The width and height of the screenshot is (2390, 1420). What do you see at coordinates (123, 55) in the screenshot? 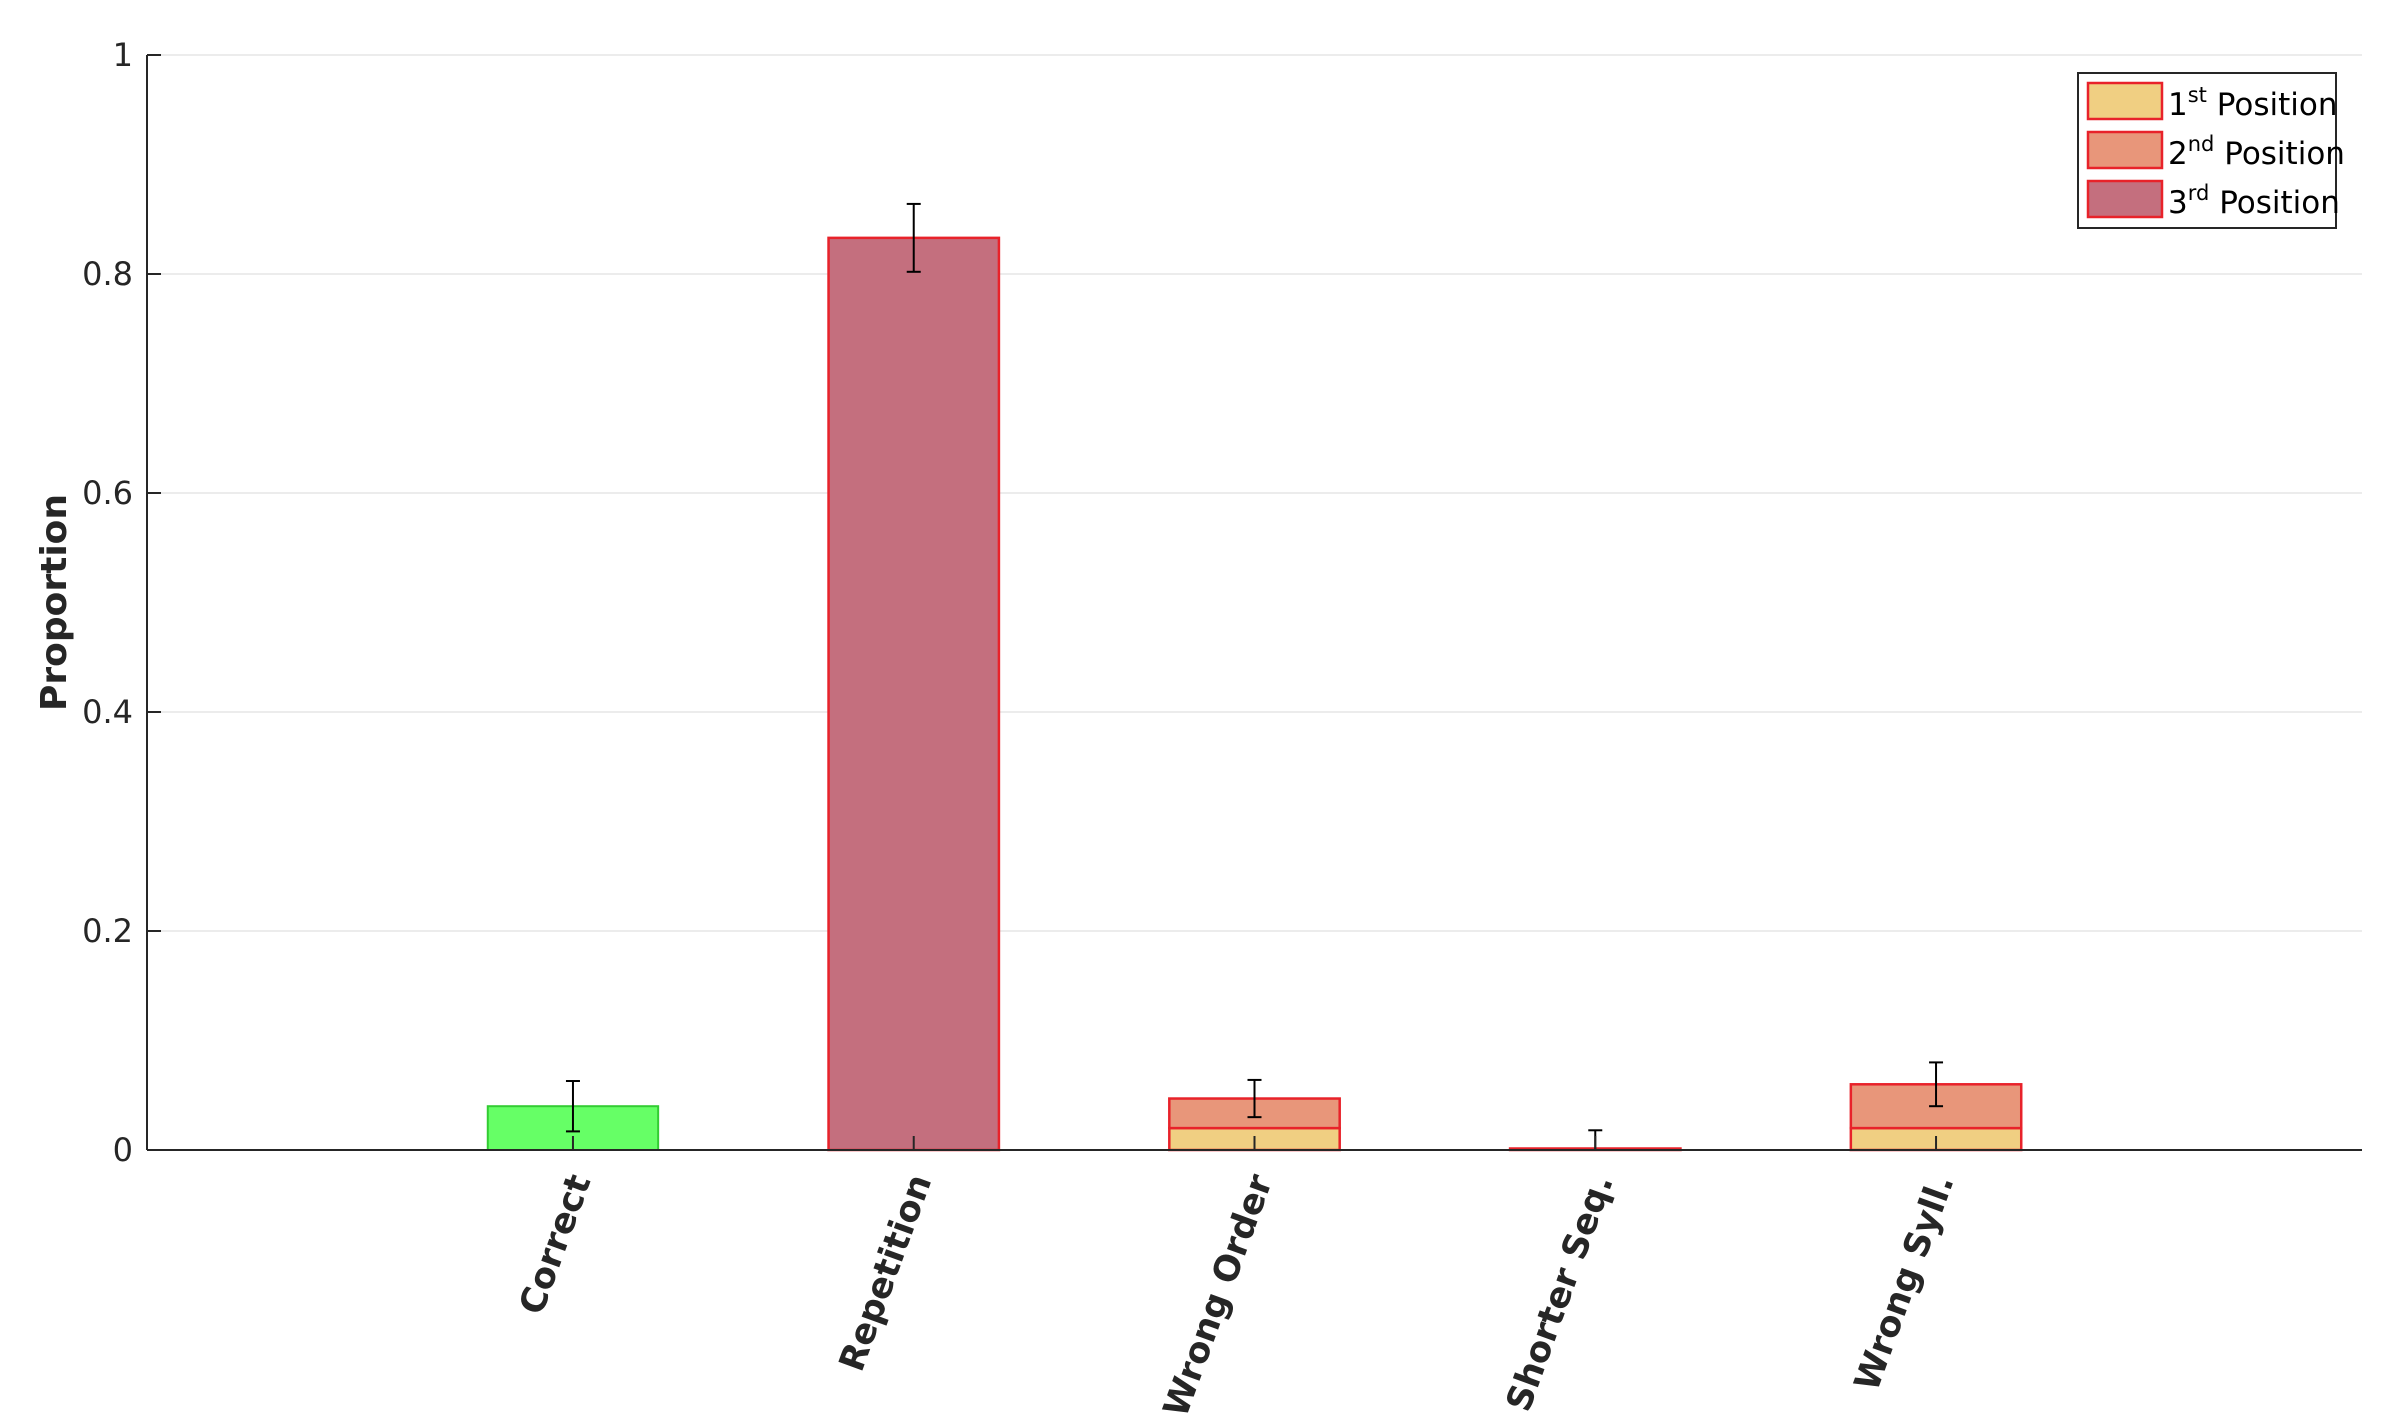
I see `y-tick-label: 1` at bounding box center [123, 55].